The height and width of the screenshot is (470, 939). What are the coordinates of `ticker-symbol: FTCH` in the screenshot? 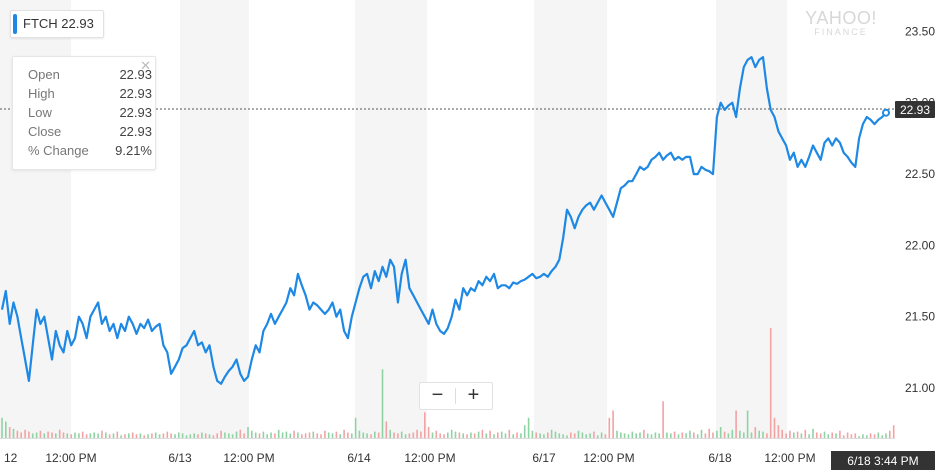 It's located at (40, 23).